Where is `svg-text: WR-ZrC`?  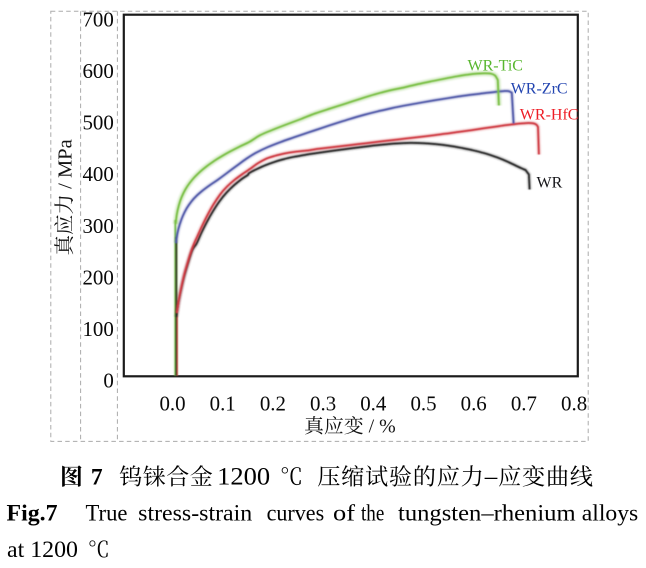 svg-text: WR-ZrC is located at coordinates (539, 88).